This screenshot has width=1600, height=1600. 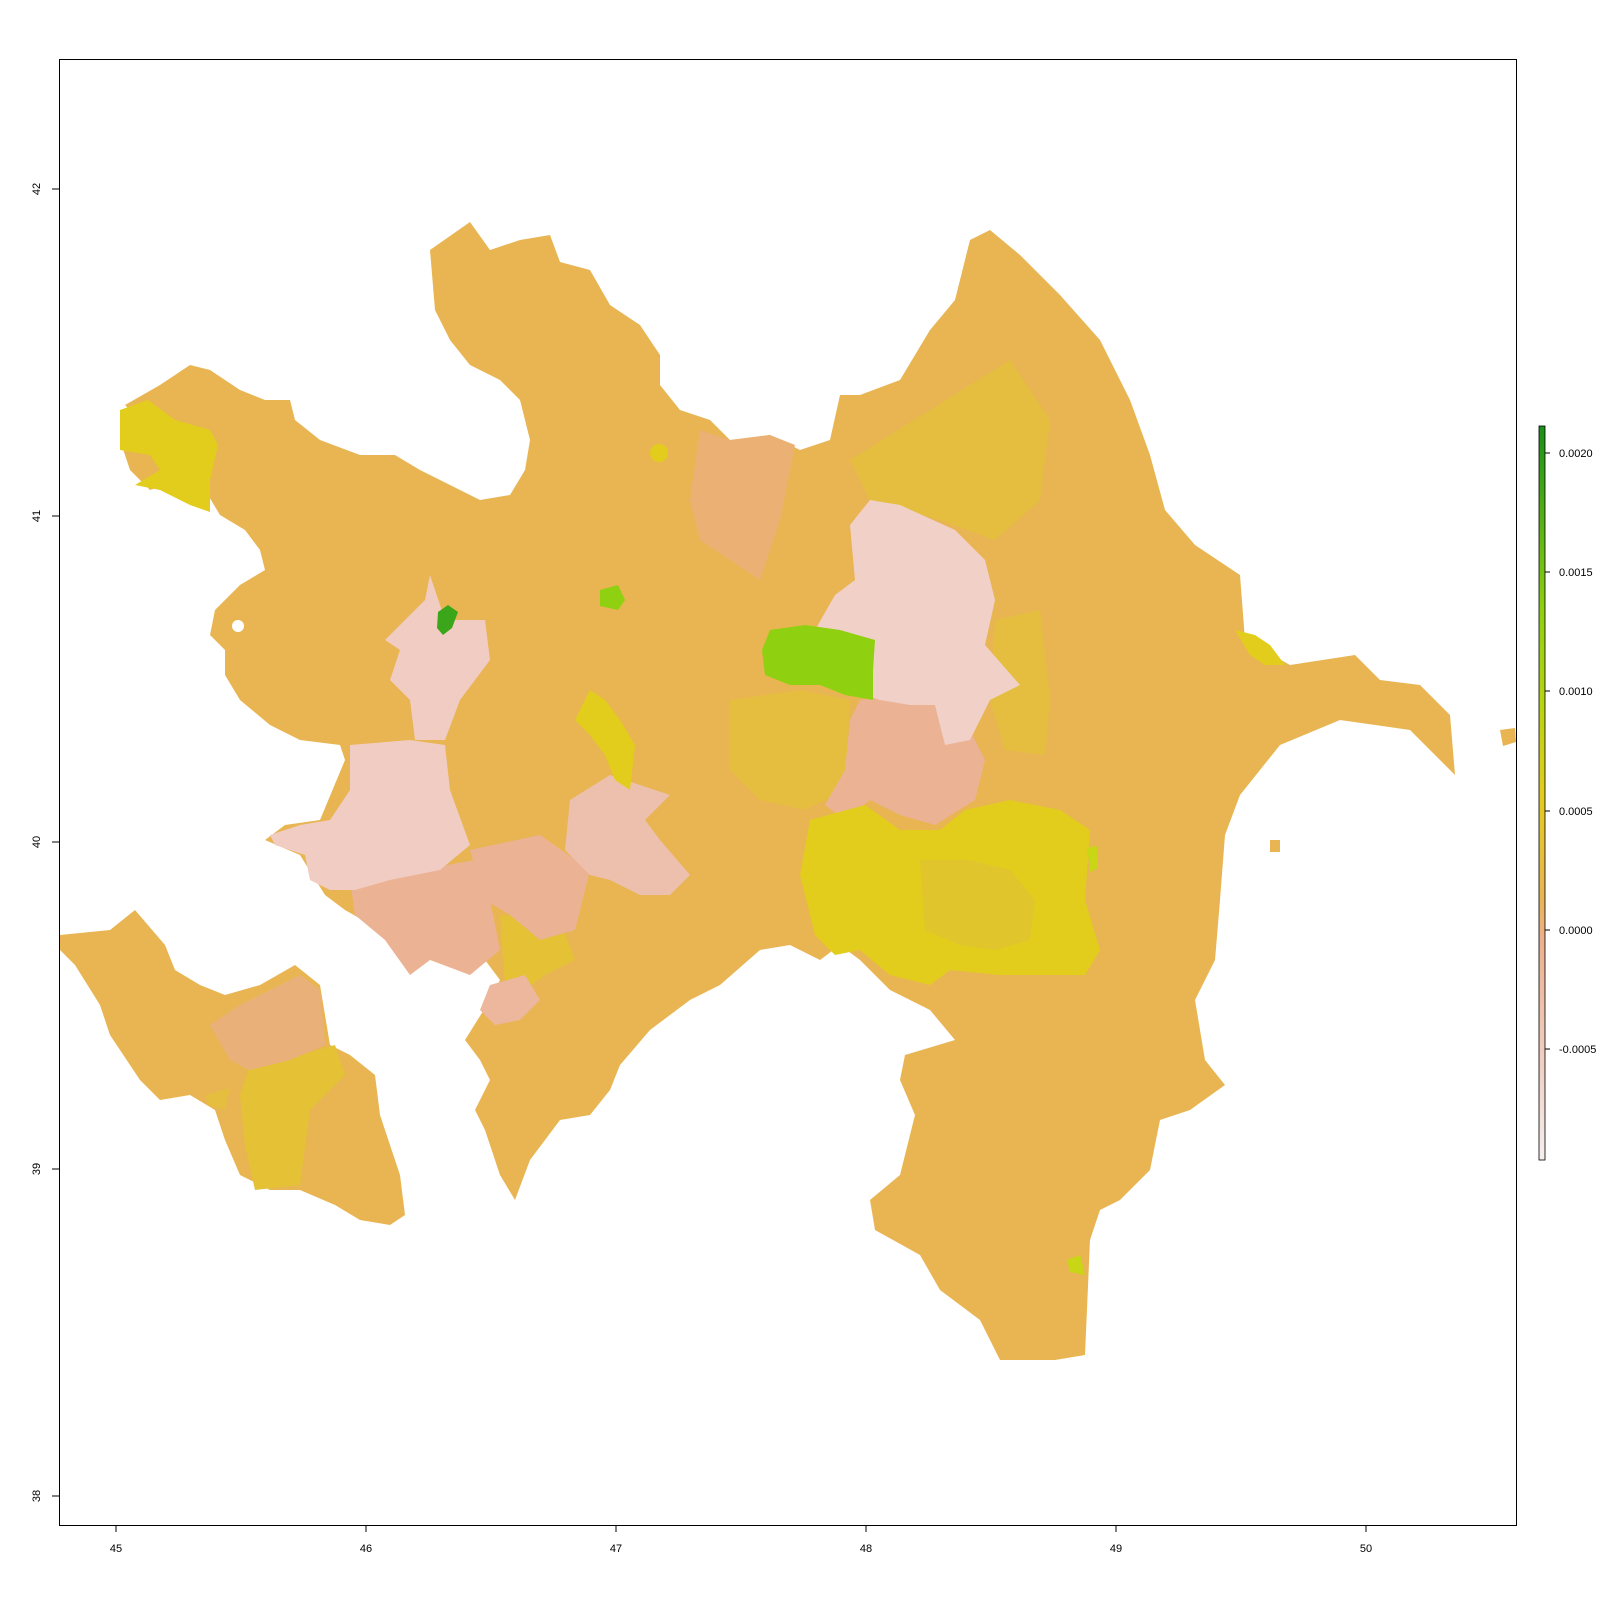 What do you see at coordinates (1116, 1549) in the screenshot?
I see `x-tick-label: 49` at bounding box center [1116, 1549].